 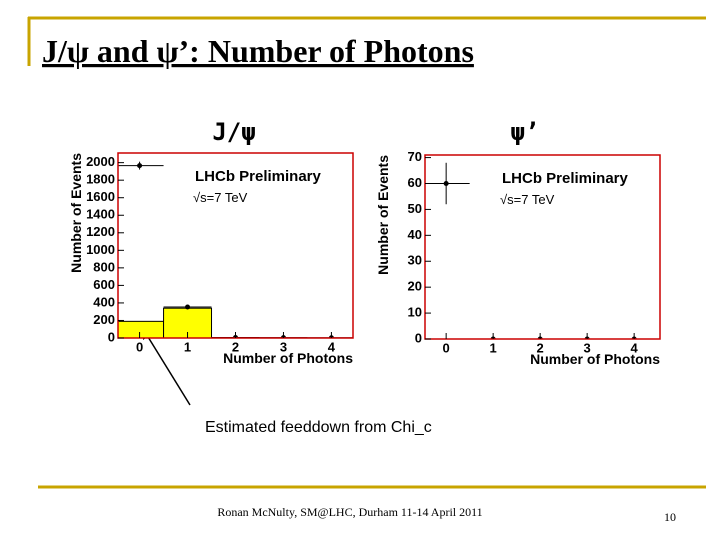 What do you see at coordinates (100, 161) in the screenshot?
I see `y-tick-label: 2000` at bounding box center [100, 161].